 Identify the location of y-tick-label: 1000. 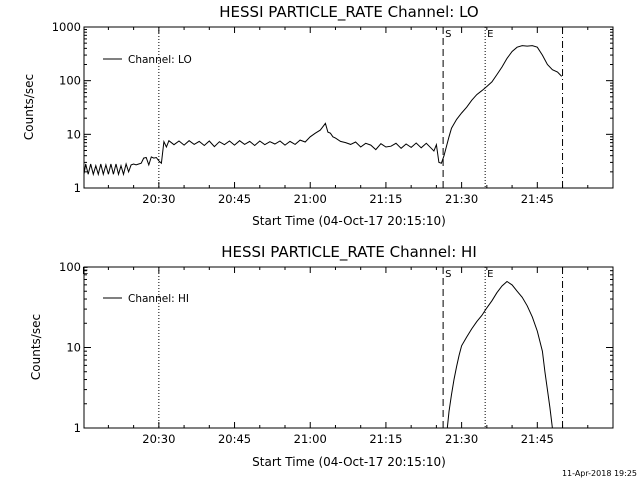
(66, 27).